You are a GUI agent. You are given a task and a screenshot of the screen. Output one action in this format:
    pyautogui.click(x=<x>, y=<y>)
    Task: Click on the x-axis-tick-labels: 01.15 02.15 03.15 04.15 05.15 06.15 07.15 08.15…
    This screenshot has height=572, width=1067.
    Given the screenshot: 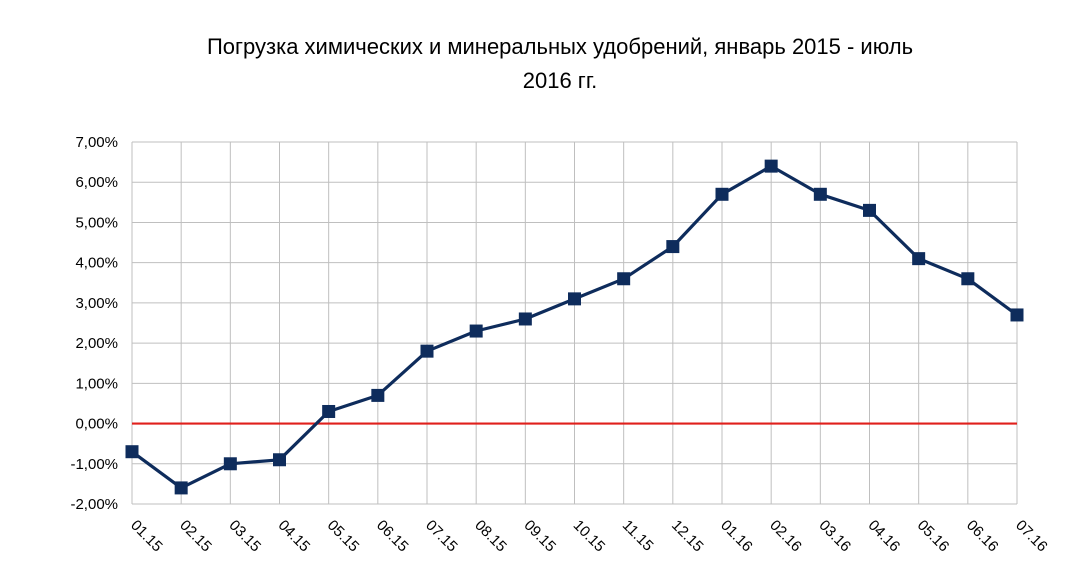 What is the action you would take?
    pyautogui.click(x=589, y=536)
    